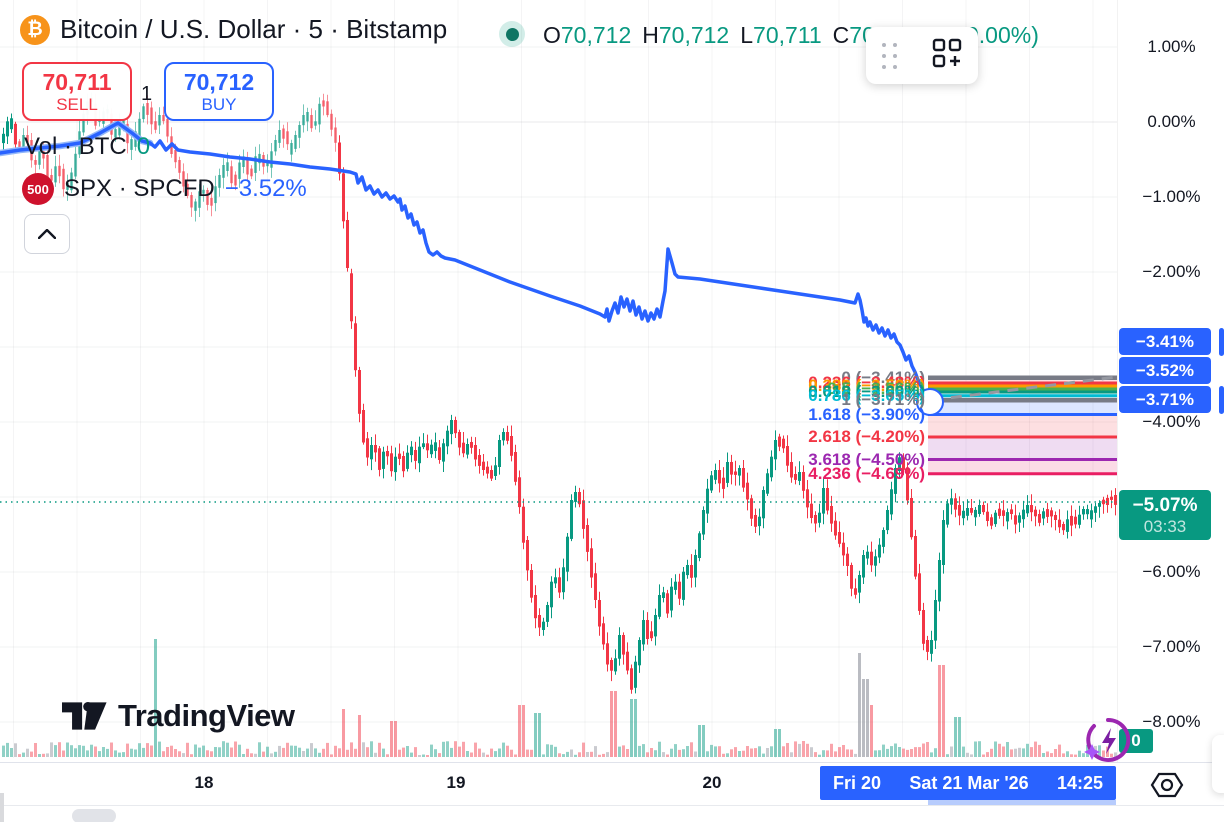  I want to click on time-range-bar: Fri 20 Sat 21 Mar '26 14:25, so click(968, 783).